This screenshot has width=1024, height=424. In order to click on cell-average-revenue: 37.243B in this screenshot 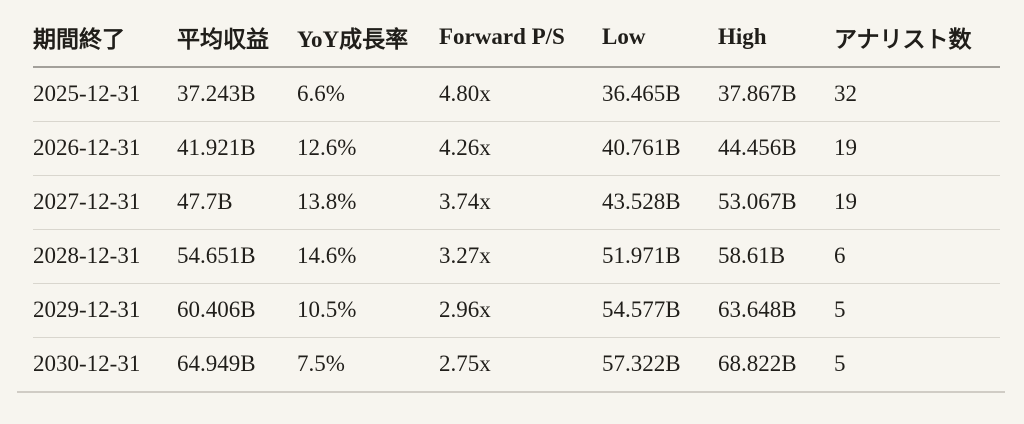, I will do `click(216, 94)`.